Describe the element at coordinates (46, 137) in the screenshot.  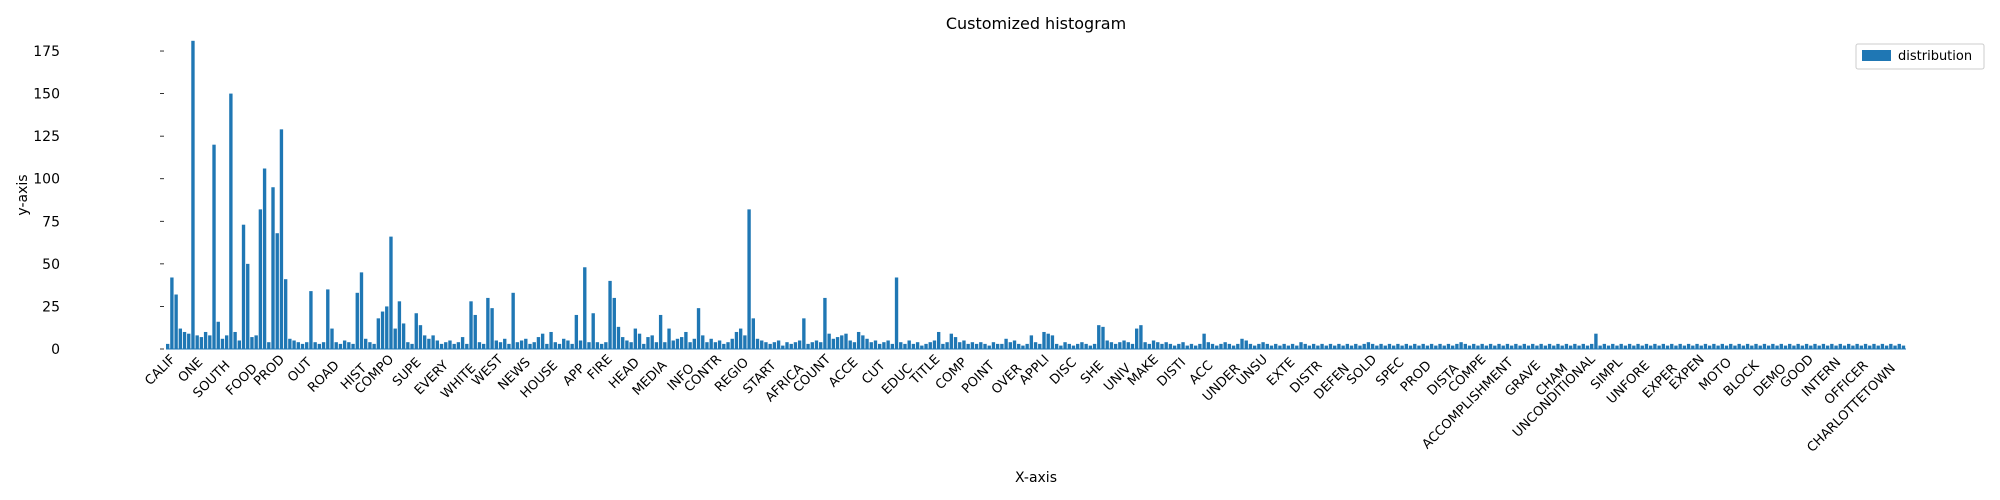
I see `y-tick-label: 125` at that location.